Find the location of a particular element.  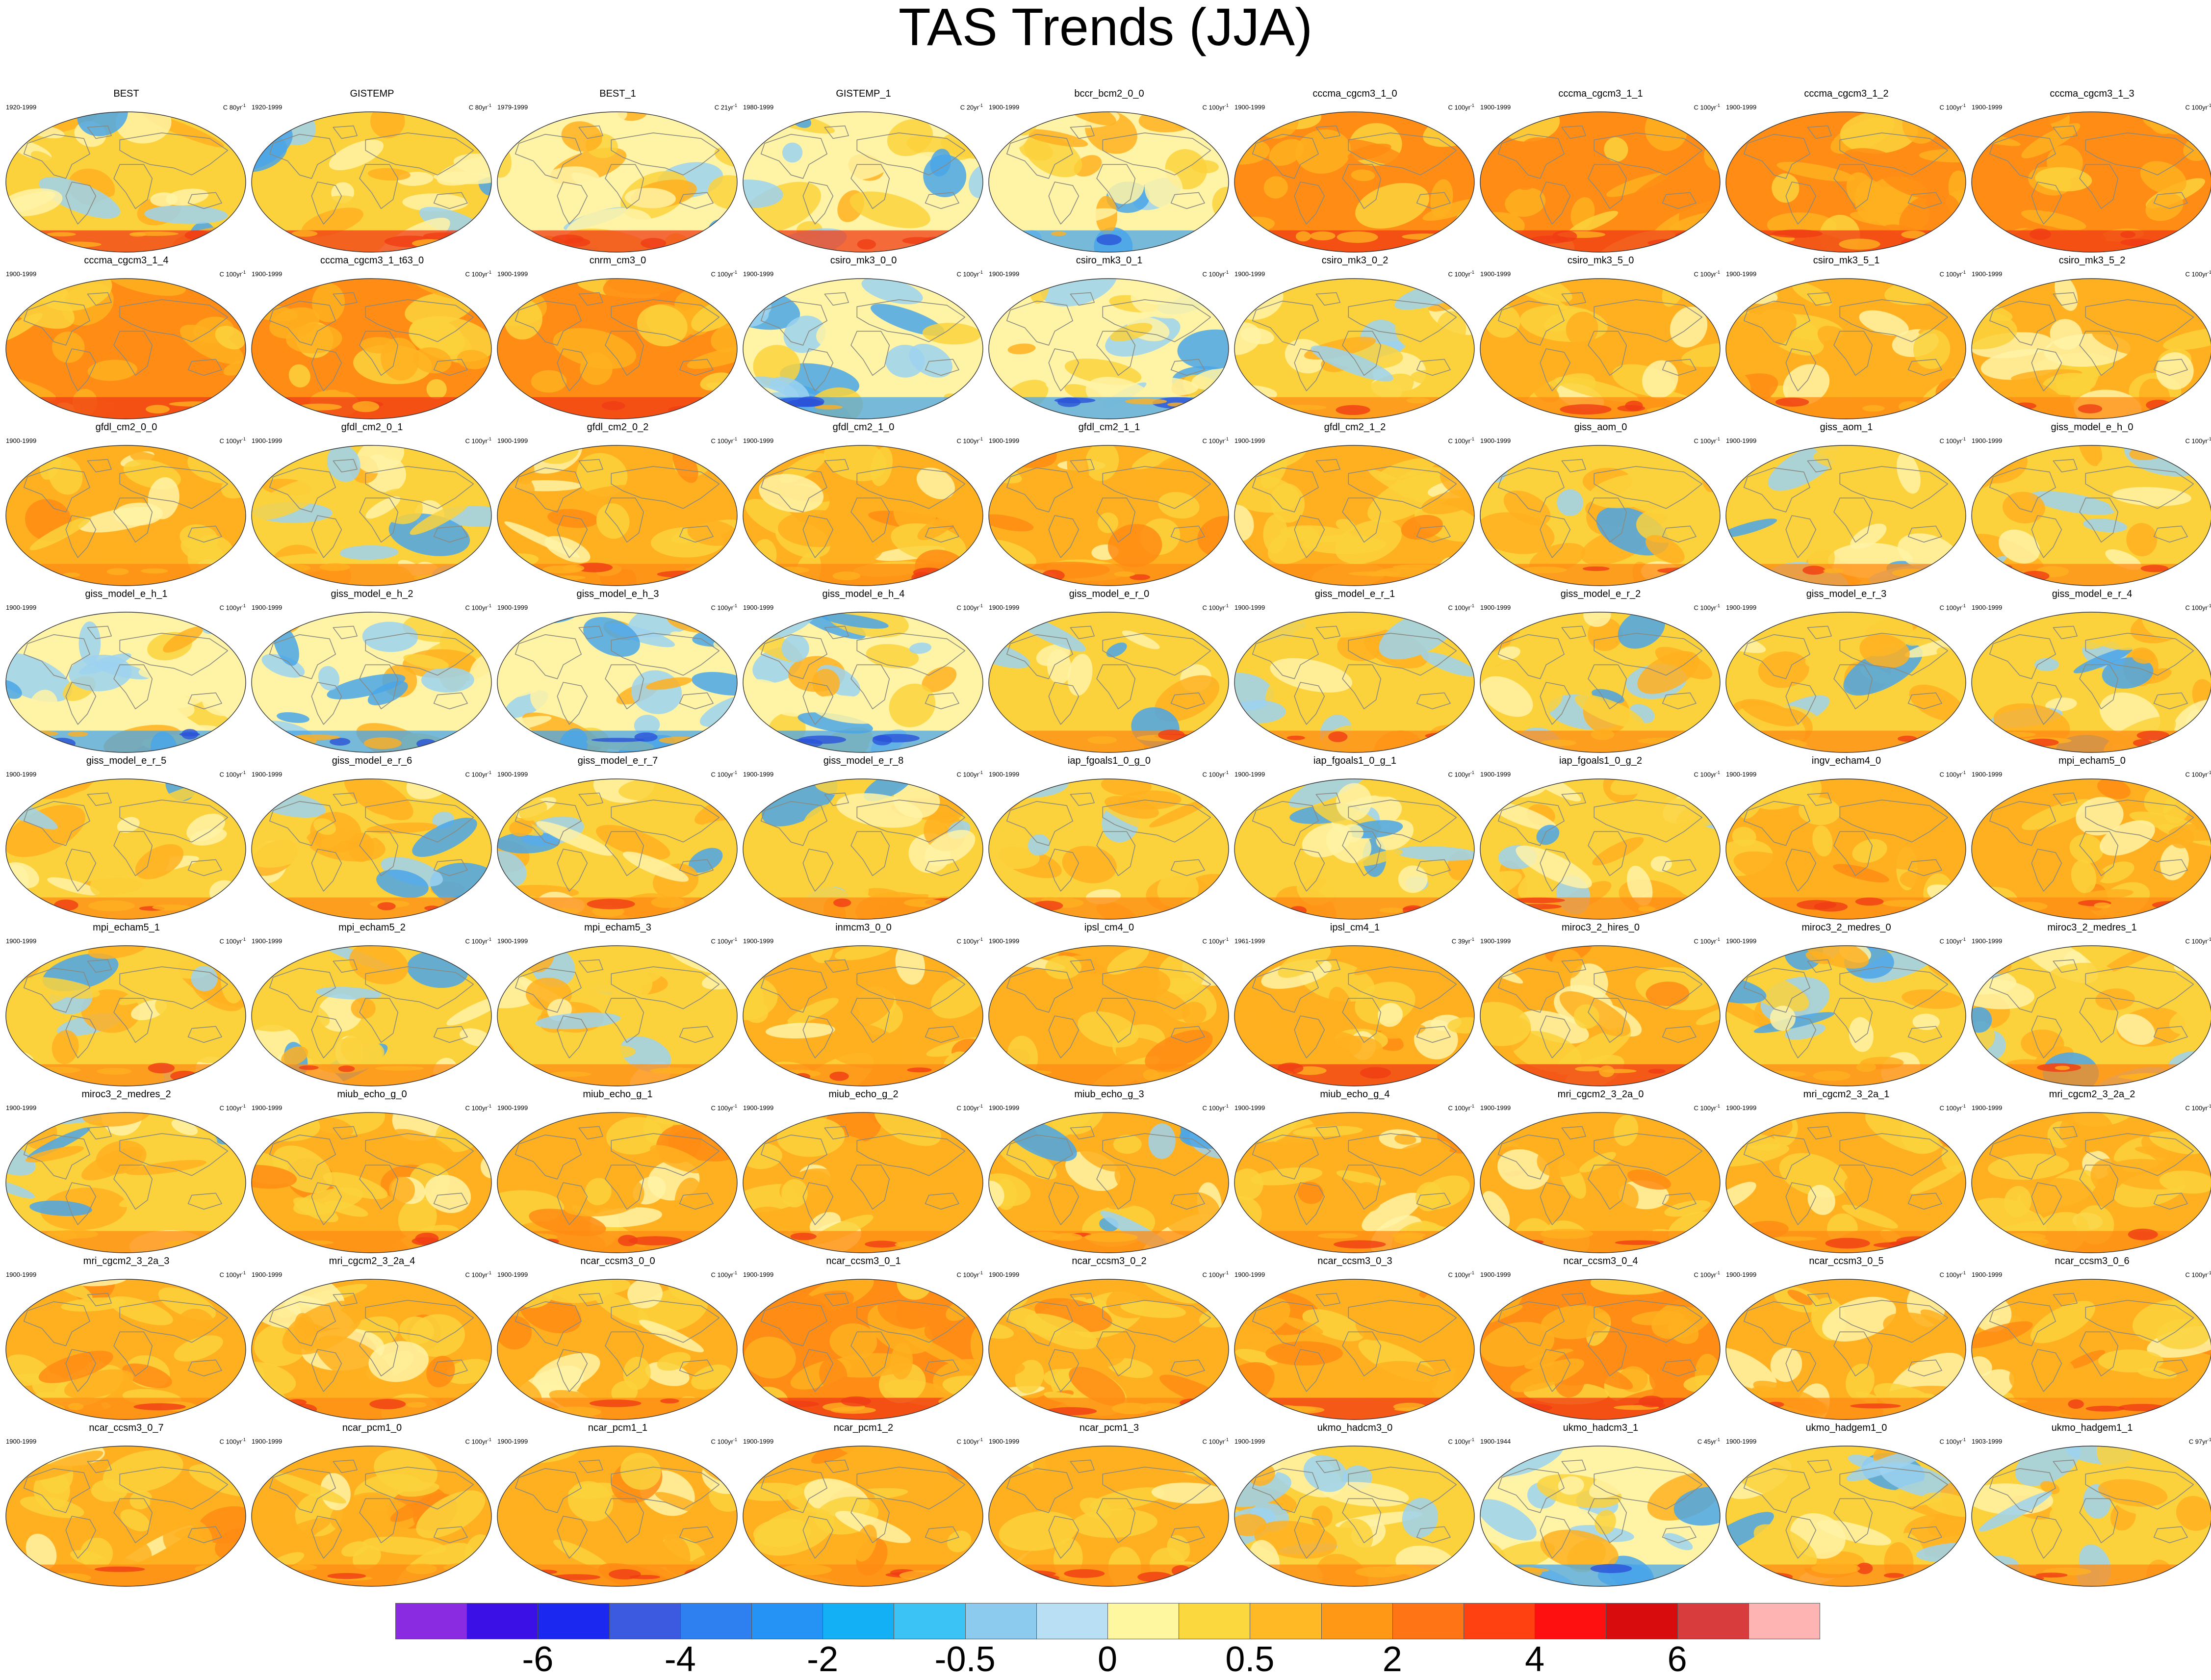

panel-title: giss_model_e_r_4 is located at coordinates (2093, 594).